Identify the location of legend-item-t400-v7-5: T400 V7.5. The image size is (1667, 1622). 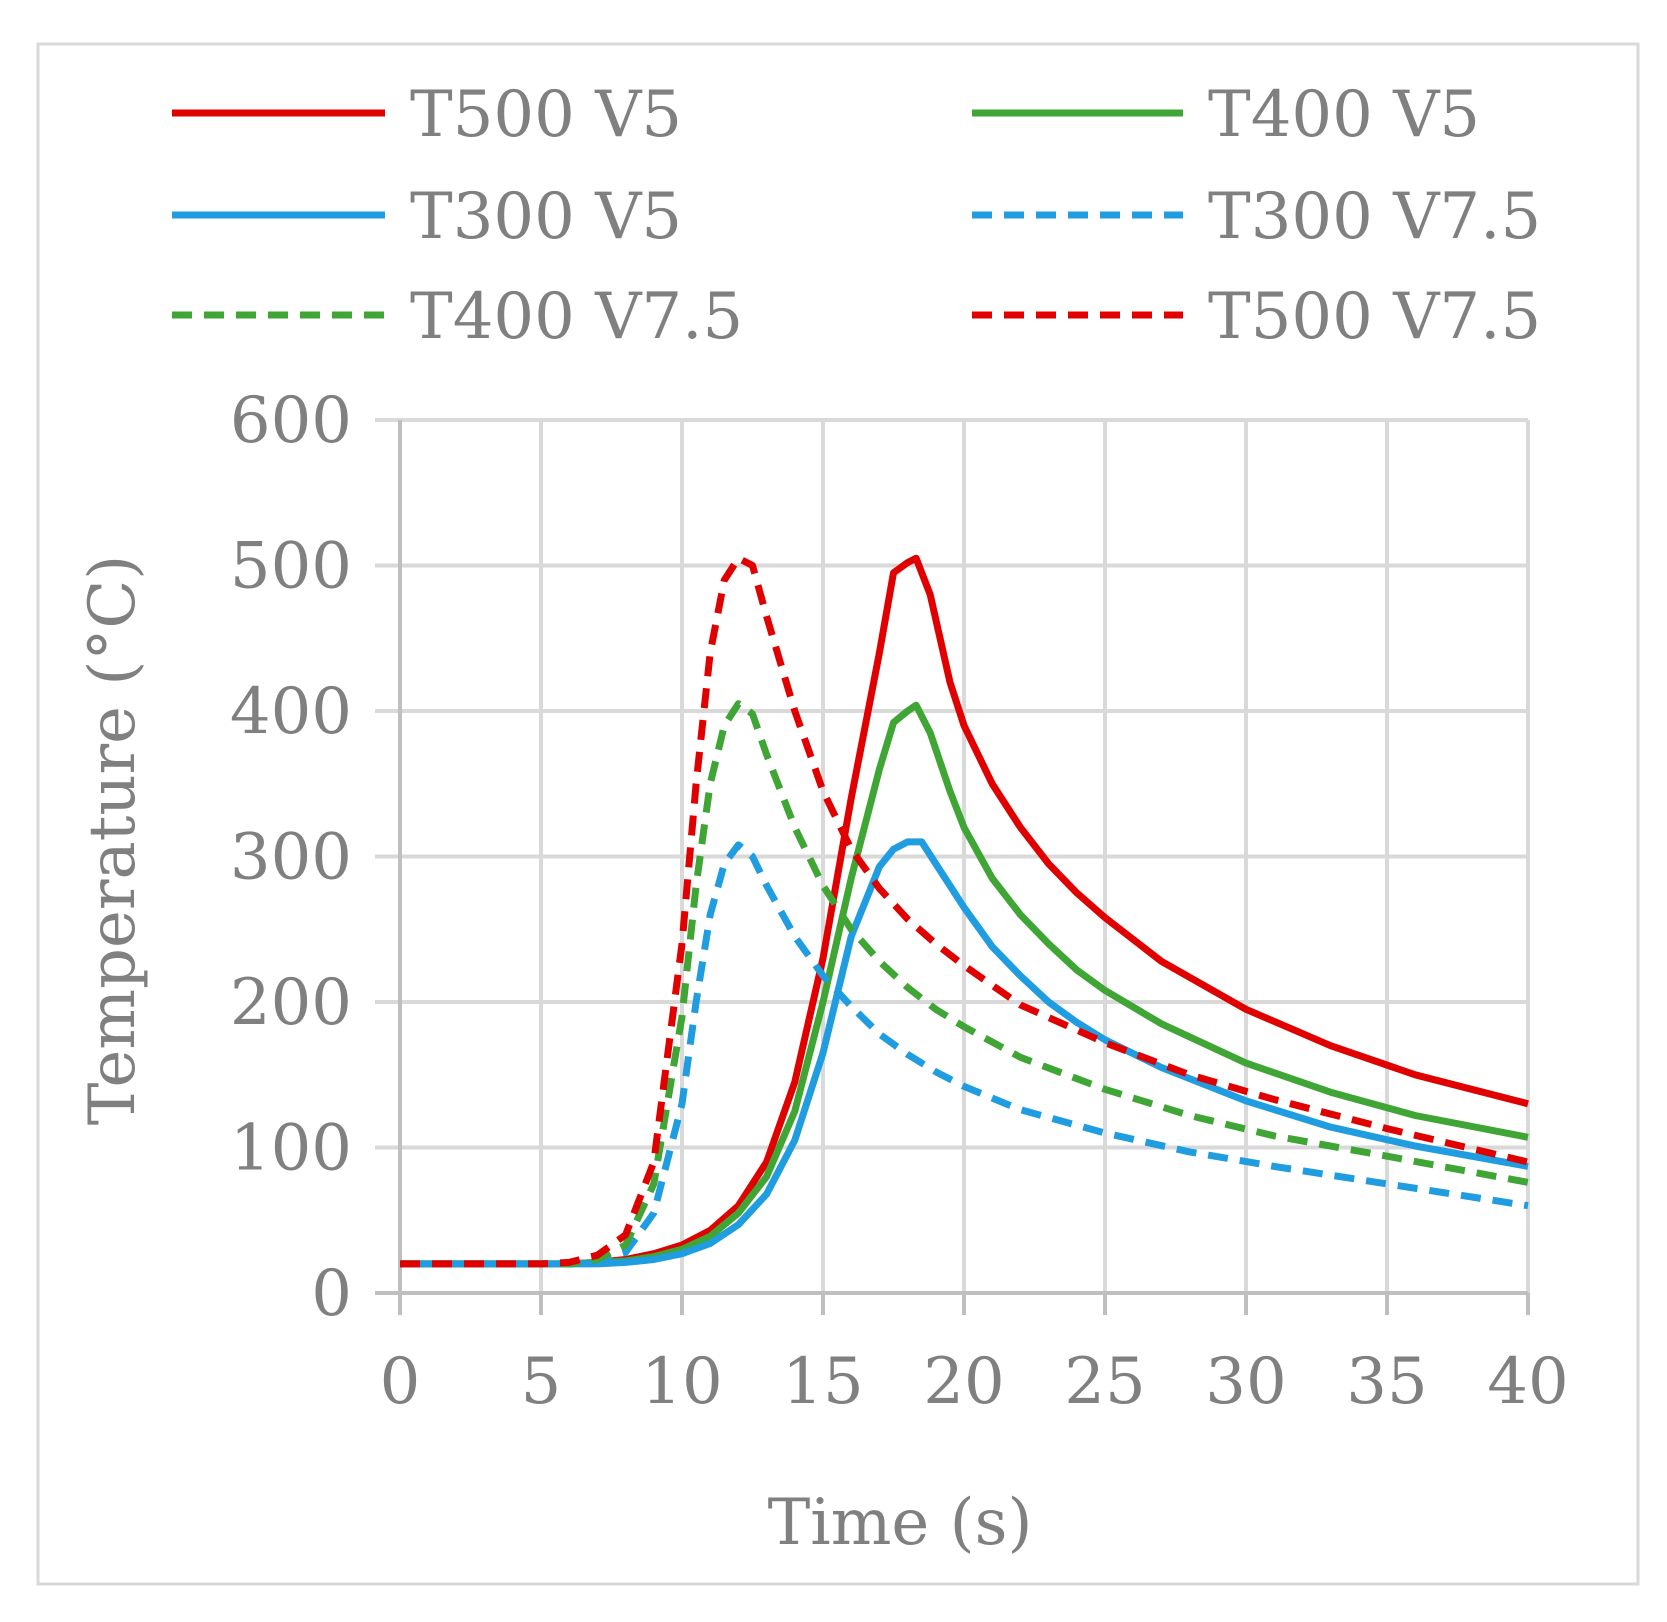
(457, 317).